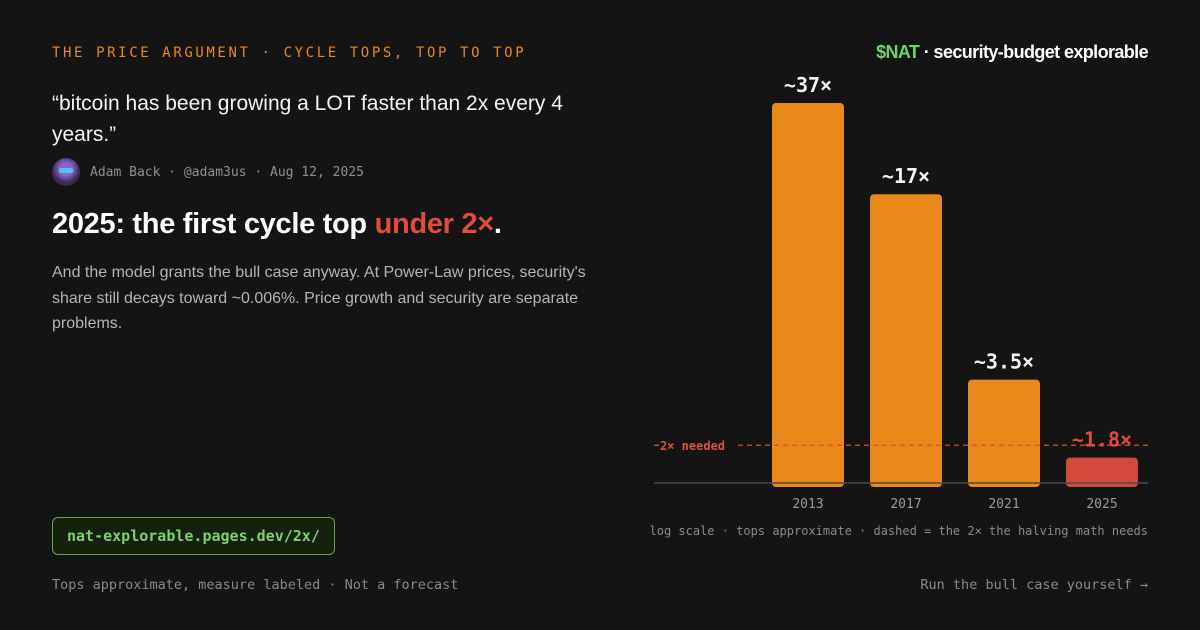 The width and height of the screenshot is (1200, 630). I want to click on avatar, so click(66, 172).